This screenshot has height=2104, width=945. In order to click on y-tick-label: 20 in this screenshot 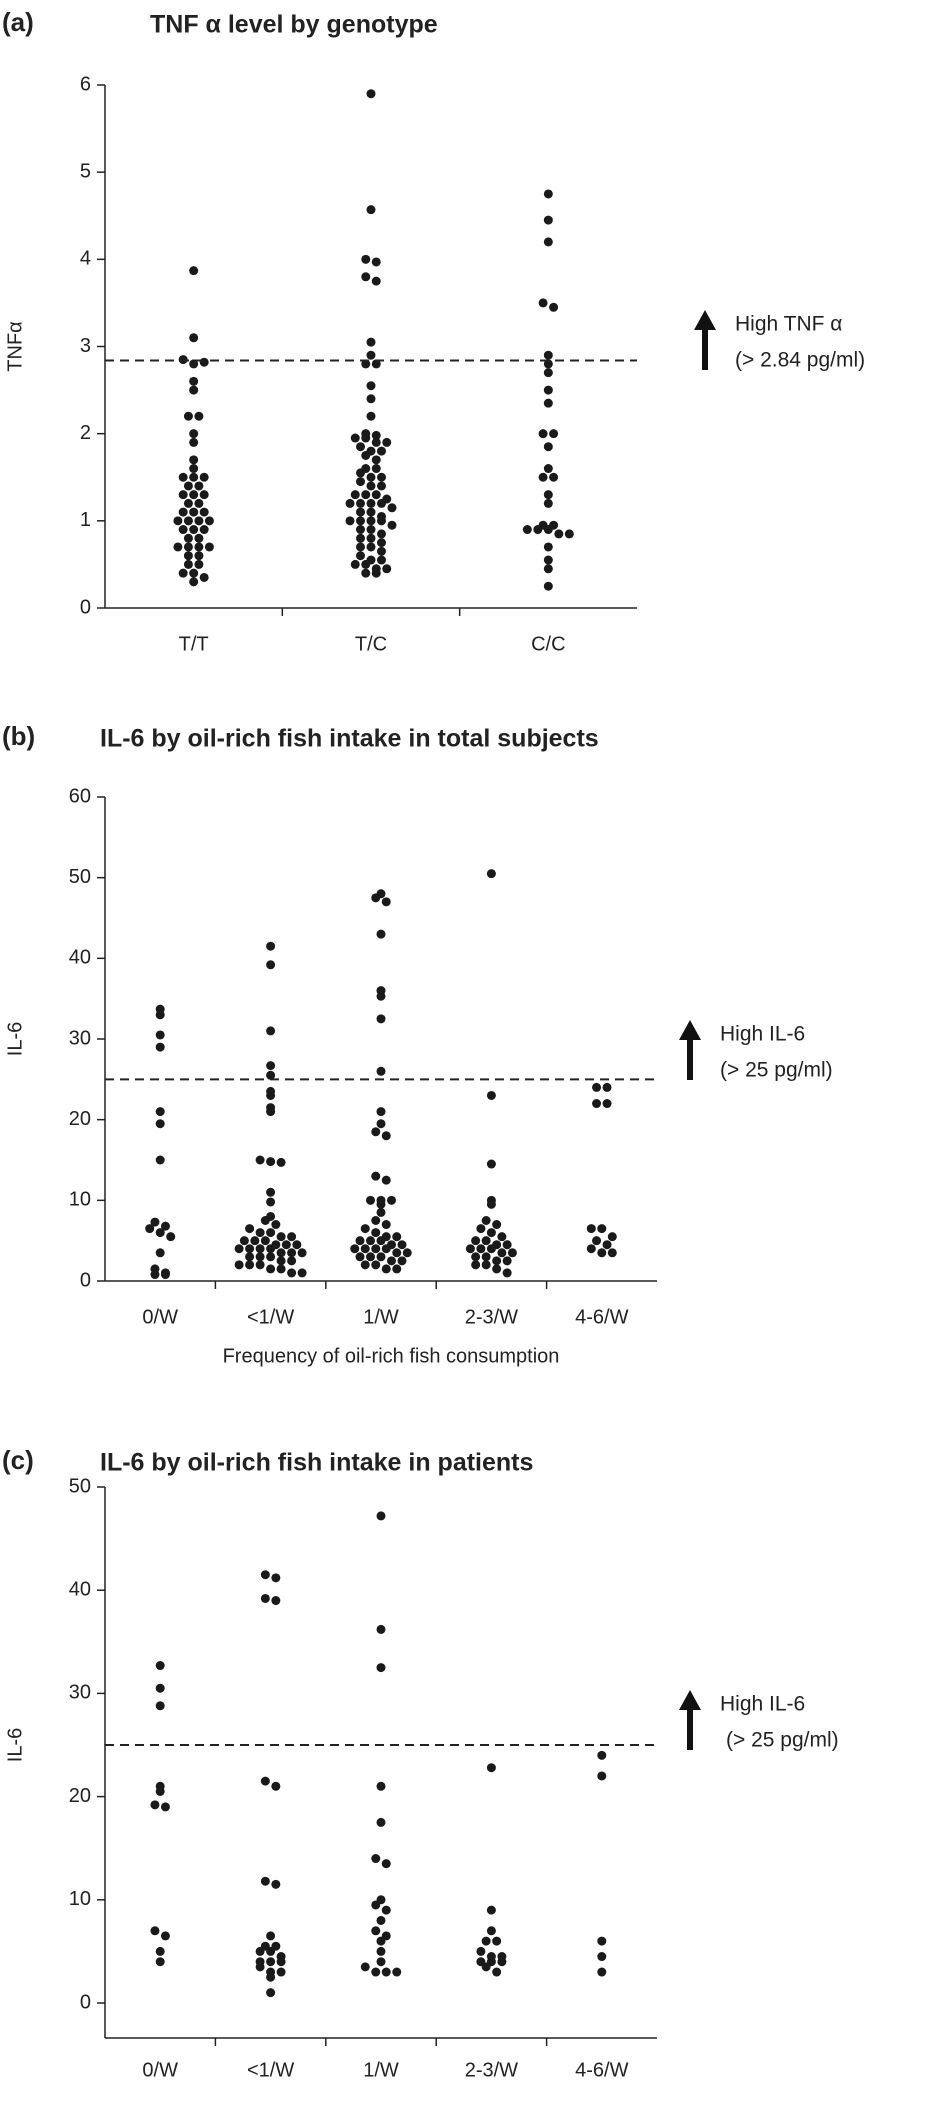, I will do `click(80, 1796)`.